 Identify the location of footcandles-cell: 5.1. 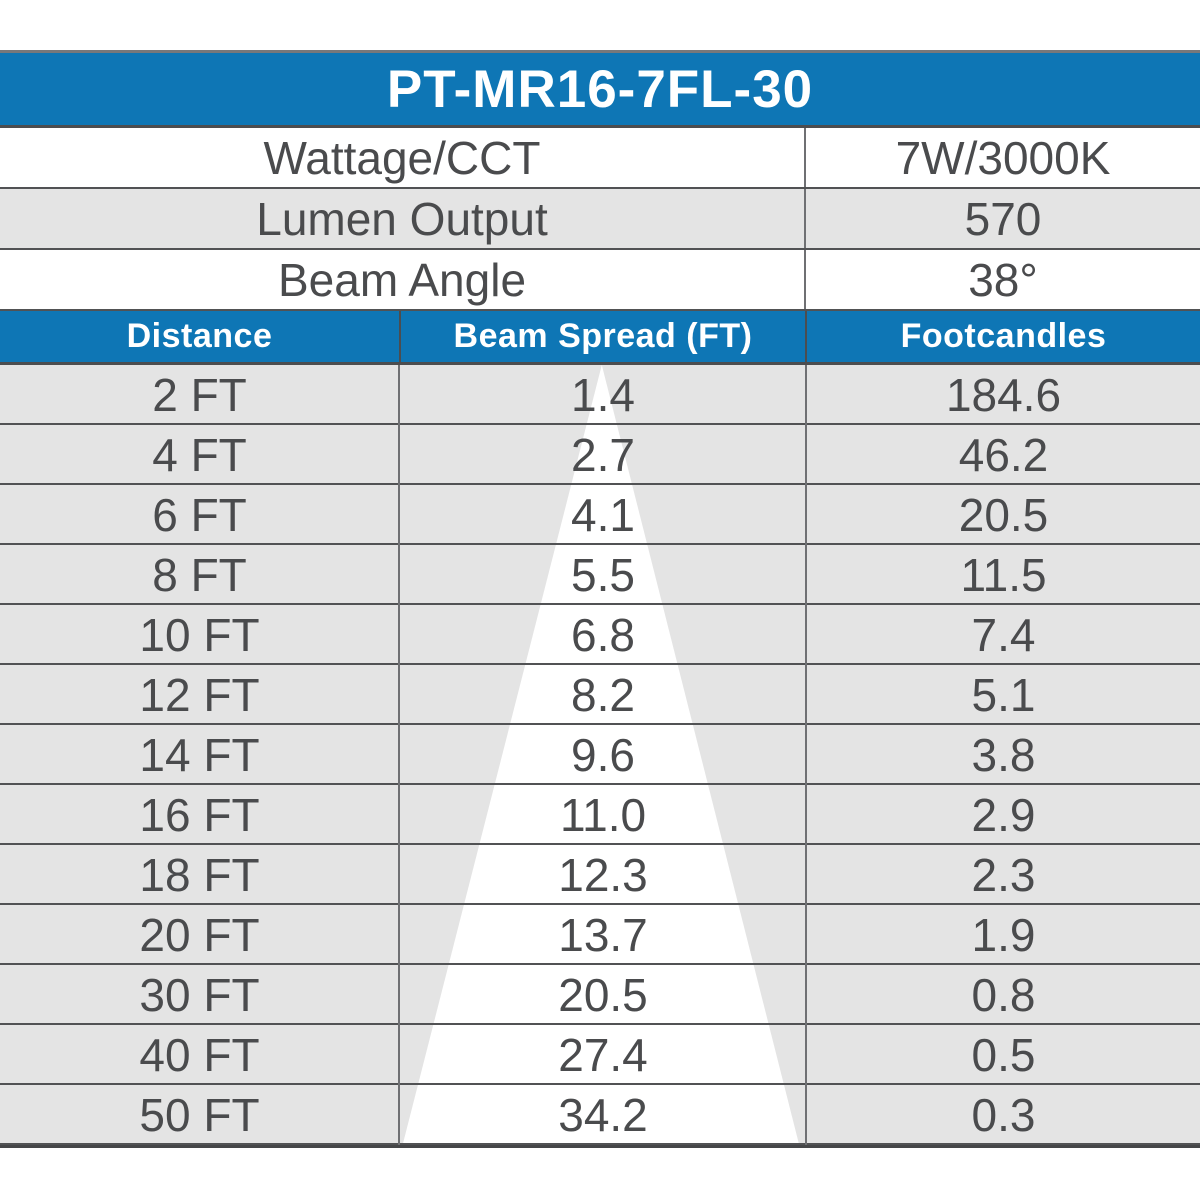
(1003, 695).